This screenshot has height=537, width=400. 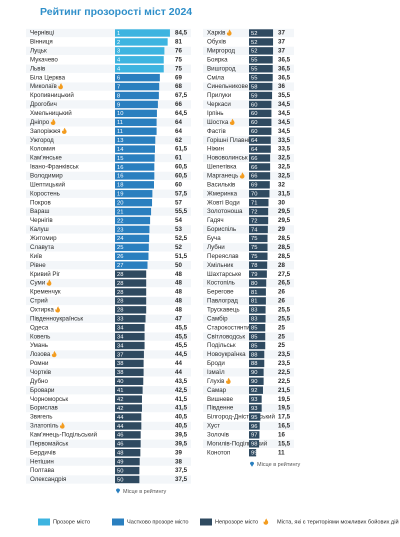 What do you see at coordinates (218, 434) in the screenshot?
I see `city-name: Золочів` at bounding box center [218, 434].